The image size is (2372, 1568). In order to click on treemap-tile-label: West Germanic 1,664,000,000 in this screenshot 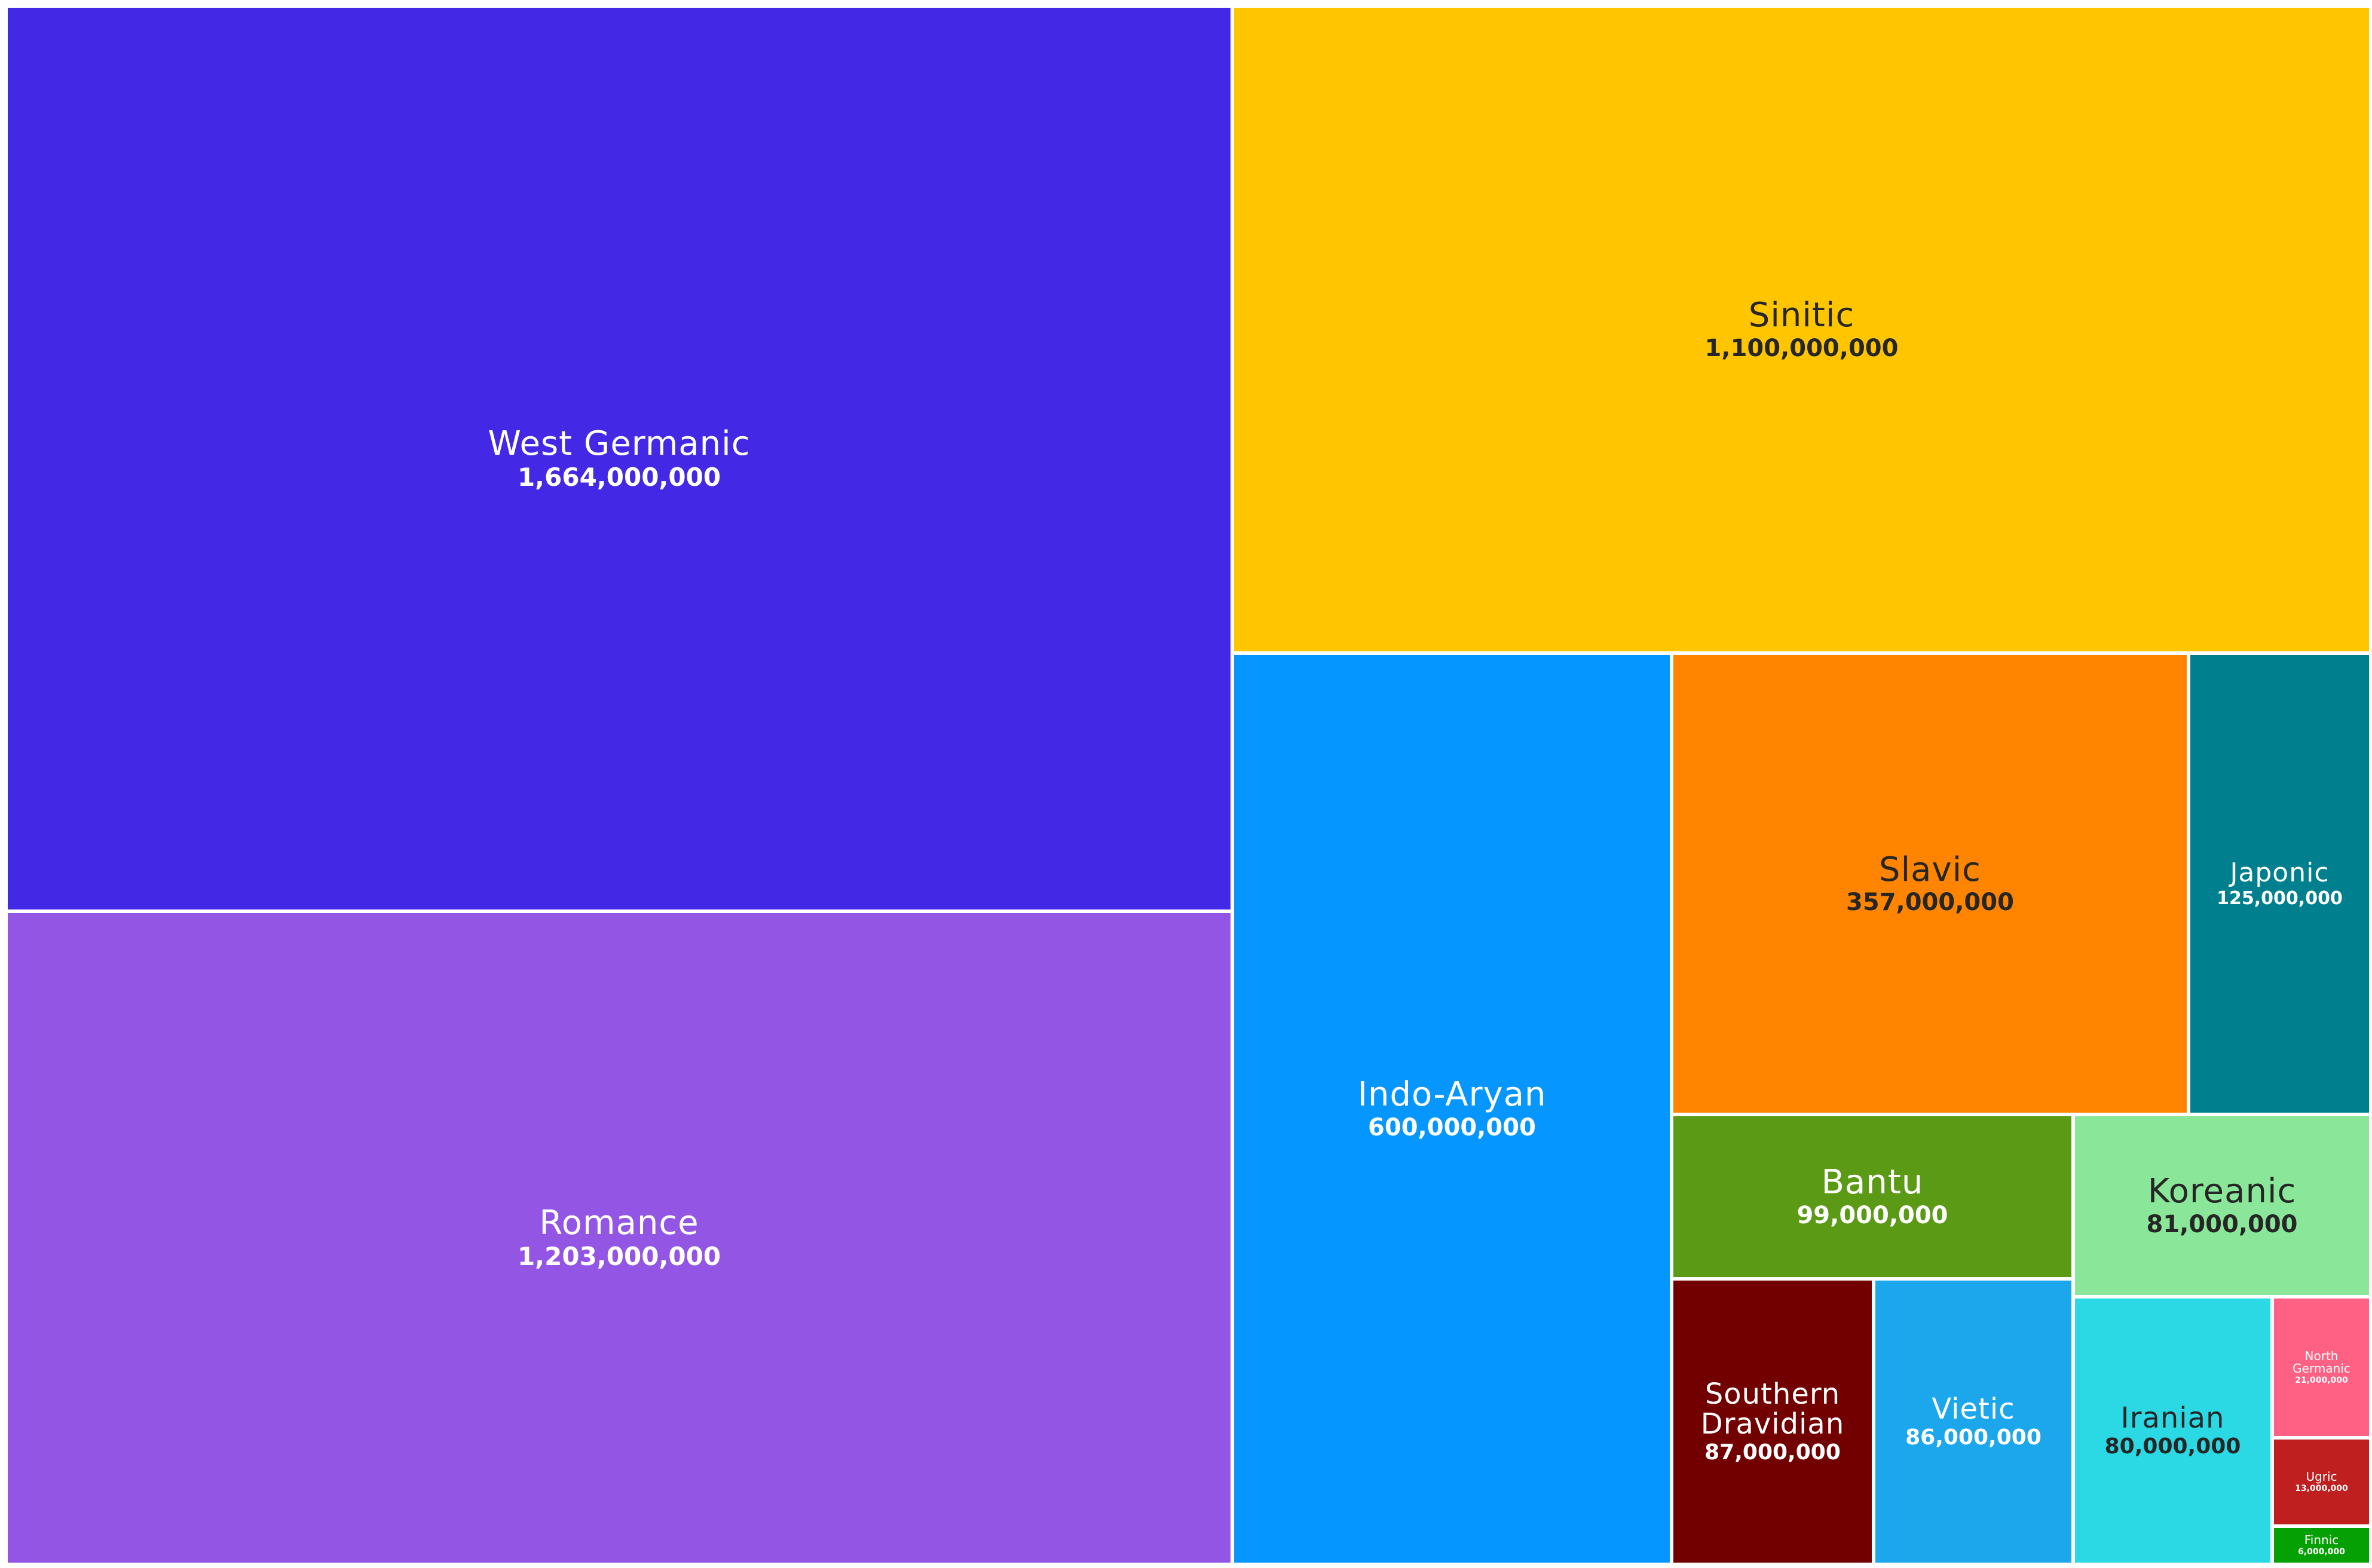, I will do `click(619, 458)`.